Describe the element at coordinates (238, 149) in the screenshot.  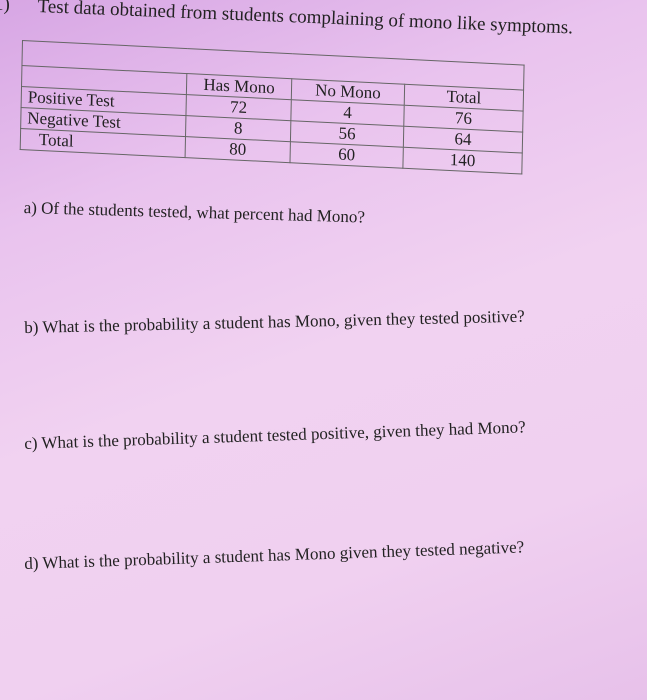
I see `table-cell: 80` at that location.